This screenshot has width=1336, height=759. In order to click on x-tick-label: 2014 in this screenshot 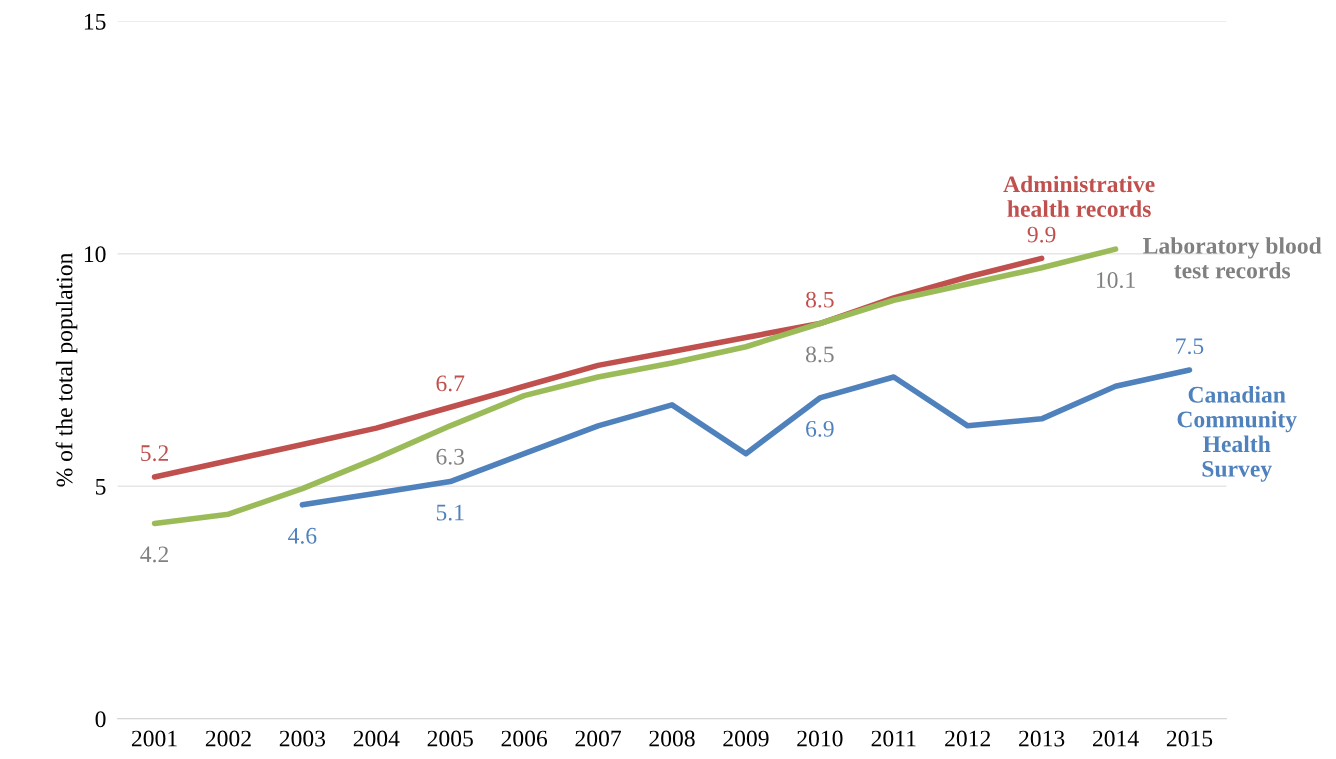, I will do `click(1115, 738)`.